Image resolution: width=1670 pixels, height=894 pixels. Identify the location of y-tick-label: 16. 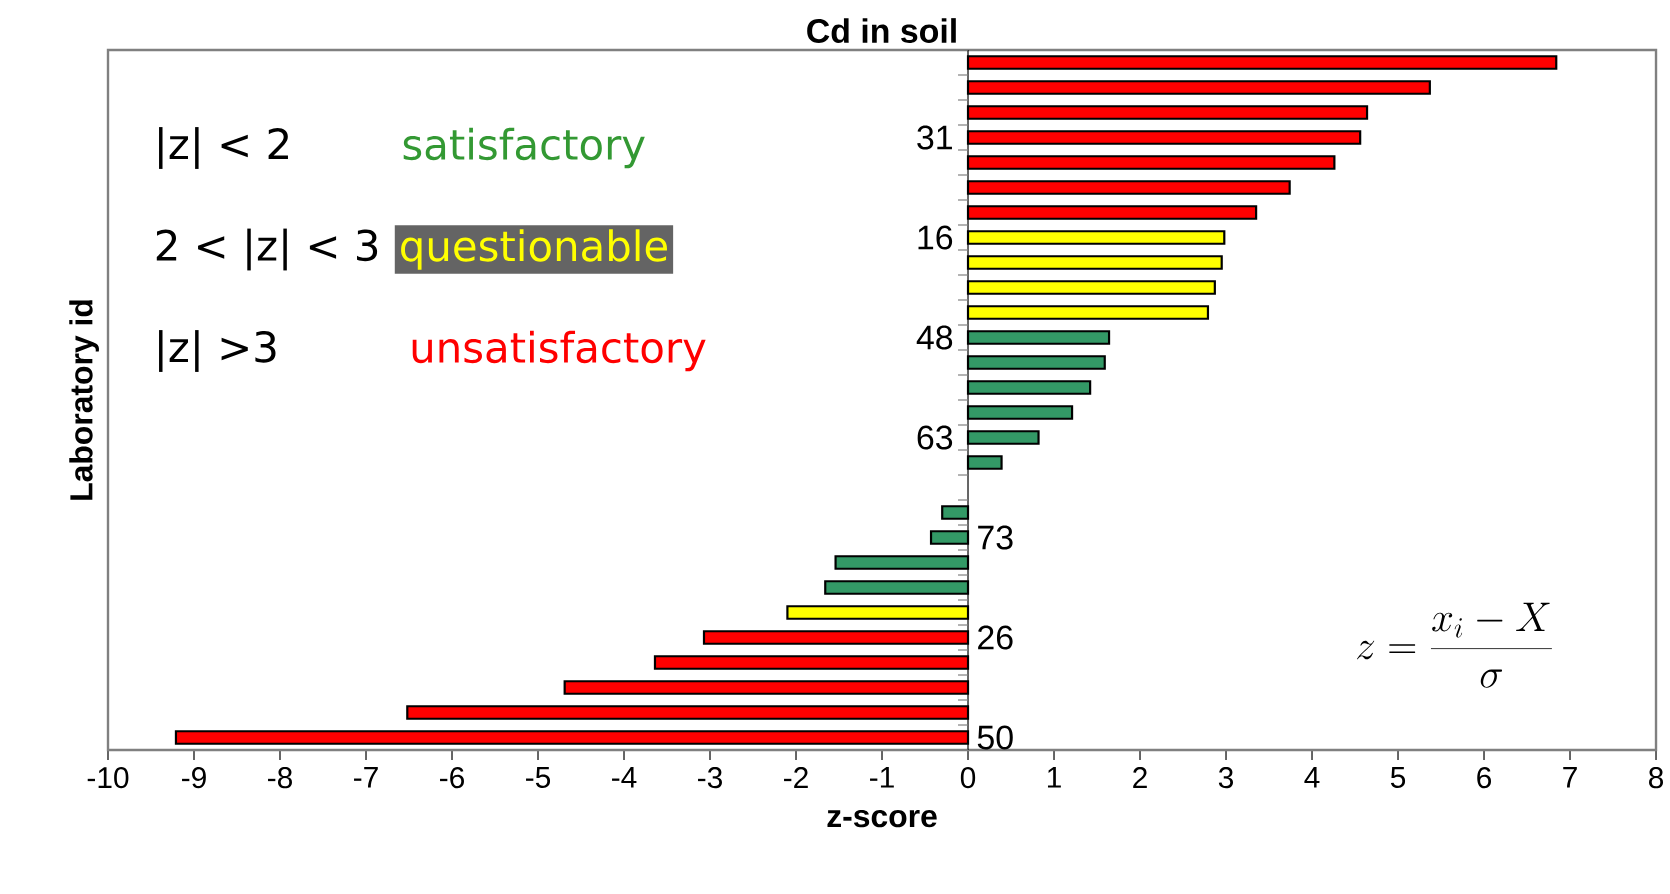
(935, 237).